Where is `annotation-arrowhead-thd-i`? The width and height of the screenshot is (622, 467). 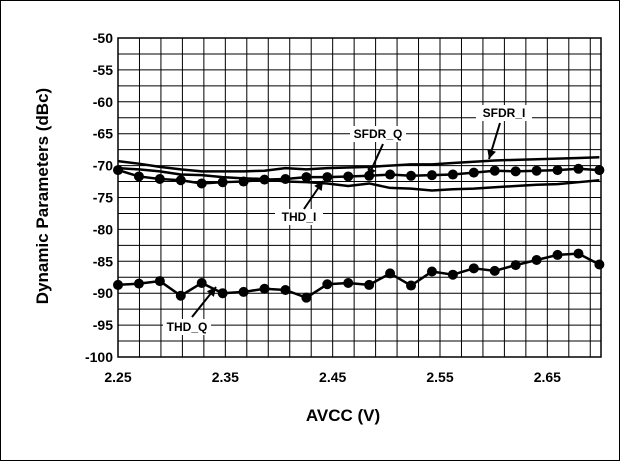
annotation-arrowhead-thd-i is located at coordinates (318, 186).